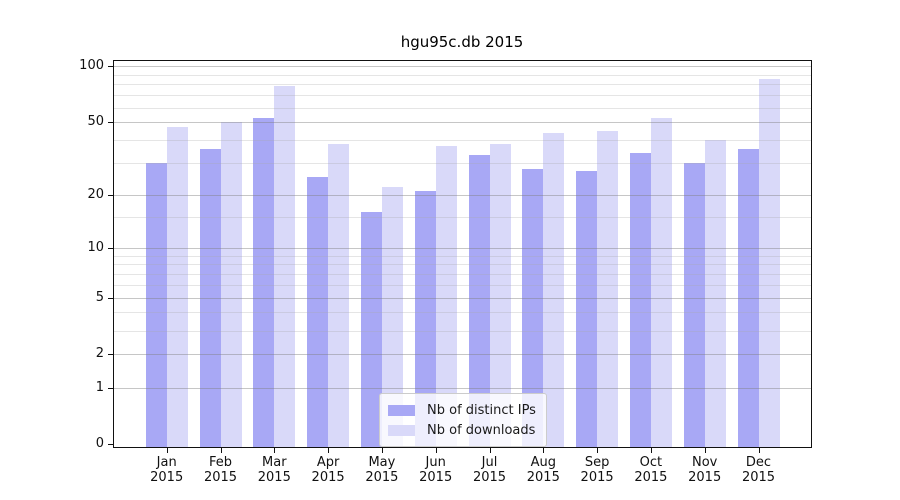  What do you see at coordinates (318, 312) in the screenshot?
I see `bar-distinct-ips-apr` at bounding box center [318, 312].